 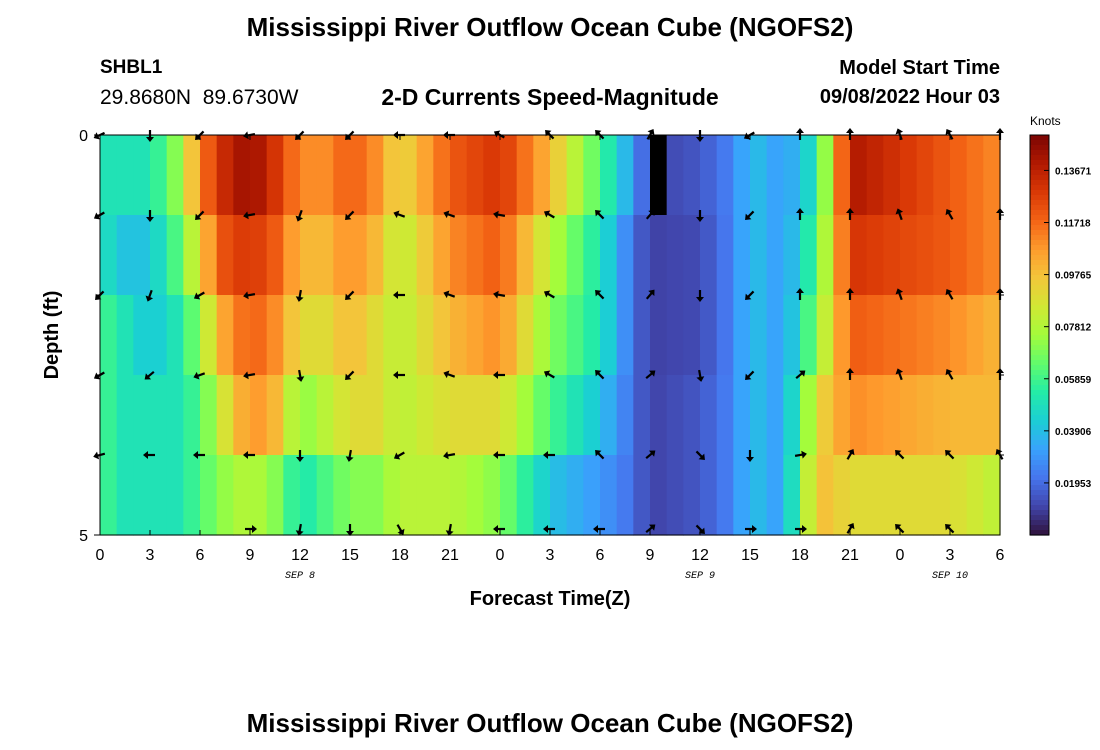 I want to click on x-tick-label: 3, so click(x=950, y=555).